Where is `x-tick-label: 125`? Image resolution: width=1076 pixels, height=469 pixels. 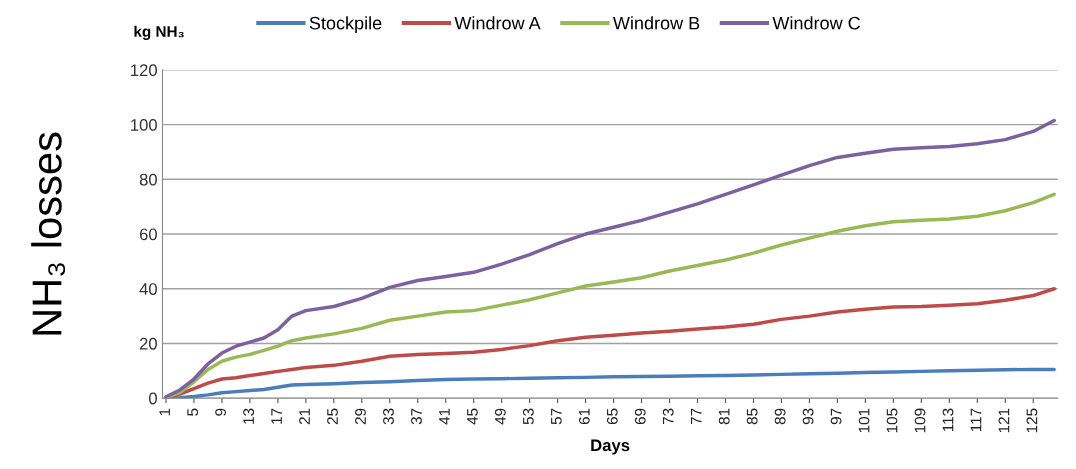
x-tick-label: 125 is located at coordinates (1032, 420).